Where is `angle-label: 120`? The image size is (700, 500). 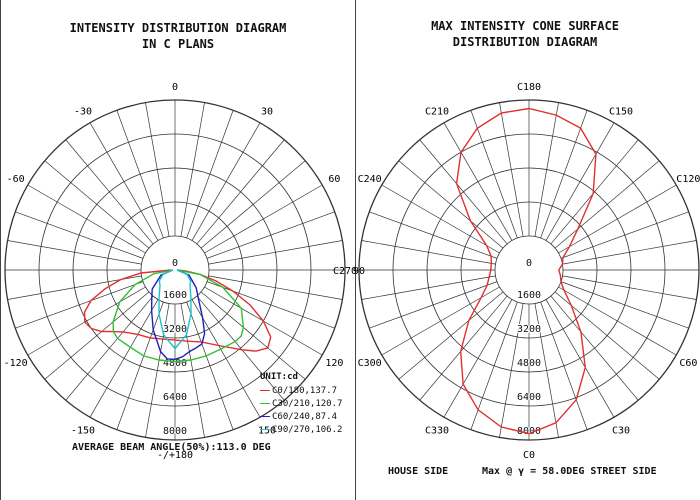 angle-label: 120 is located at coordinates (334, 363).